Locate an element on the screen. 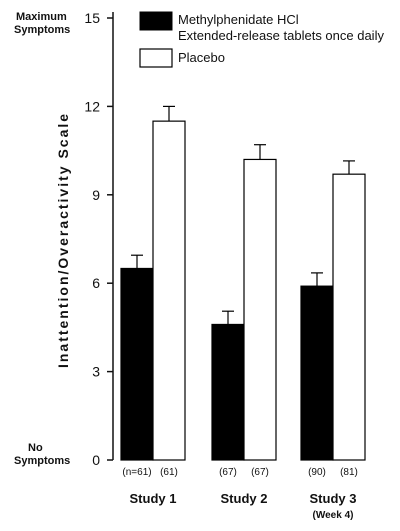 This screenshot has width=400, height=531. sample-size-label: (81) is located at coordinates (349, 472).